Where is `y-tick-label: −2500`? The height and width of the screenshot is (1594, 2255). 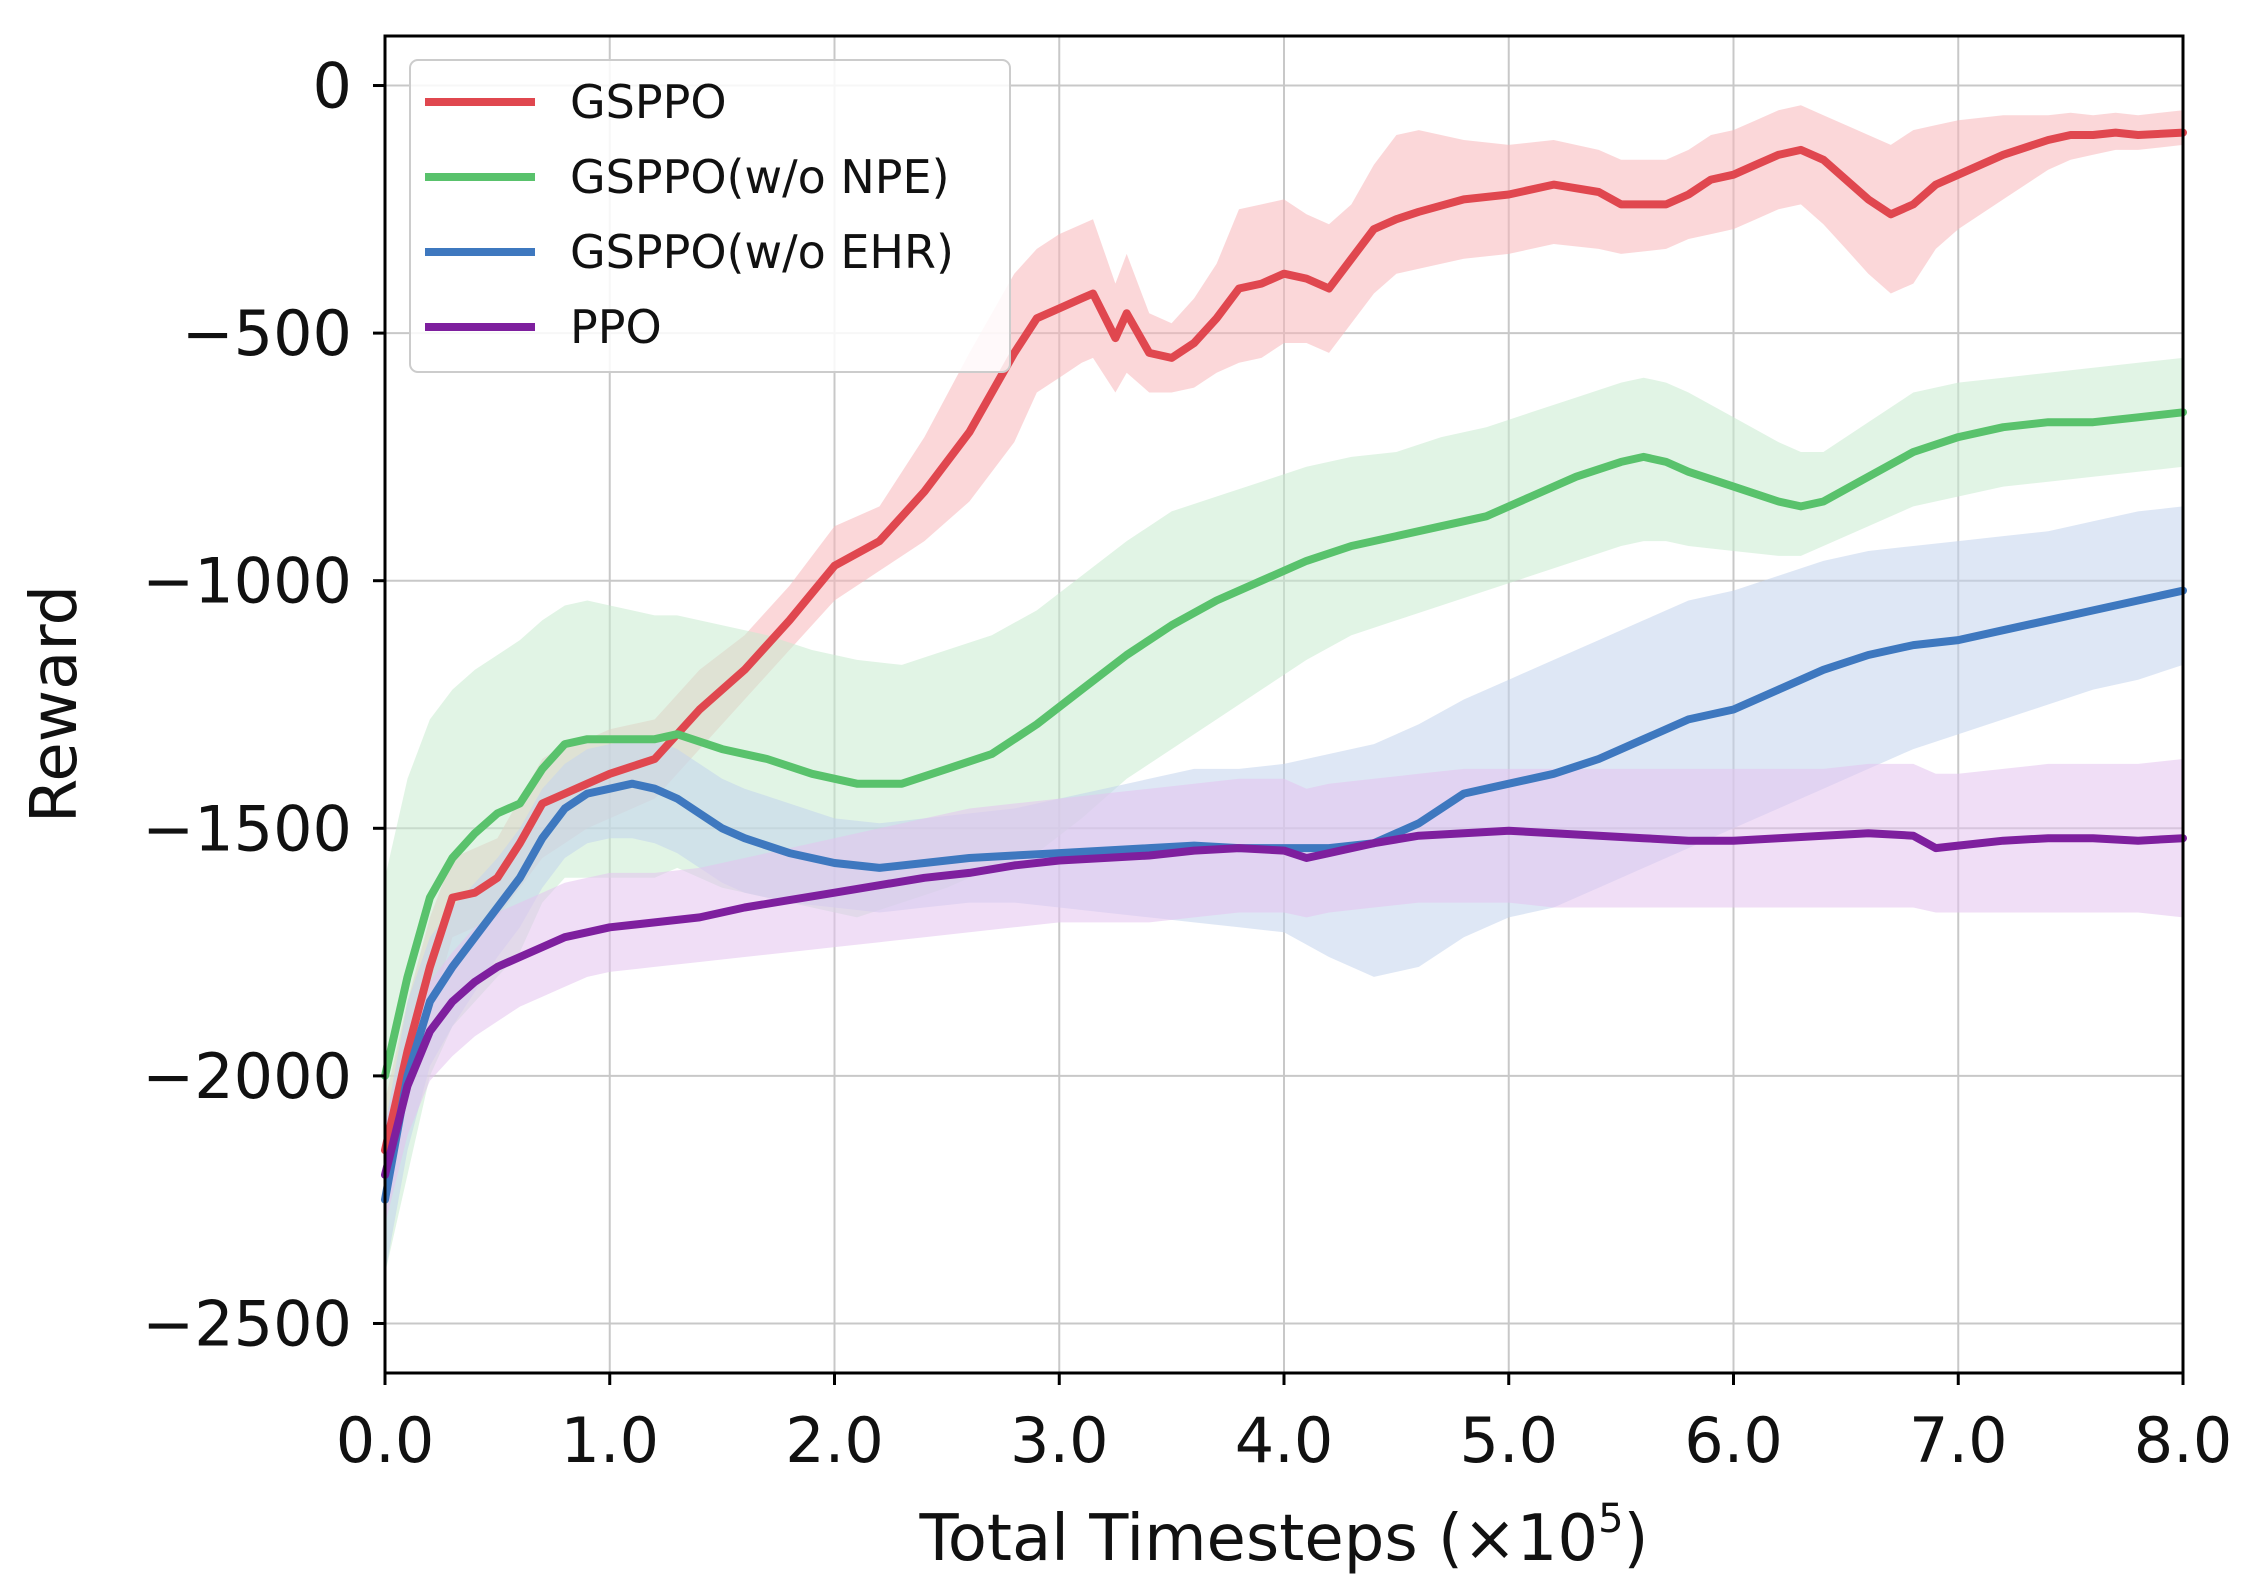 y-tick-label: −2500 is located at coordinates (247, 1323).